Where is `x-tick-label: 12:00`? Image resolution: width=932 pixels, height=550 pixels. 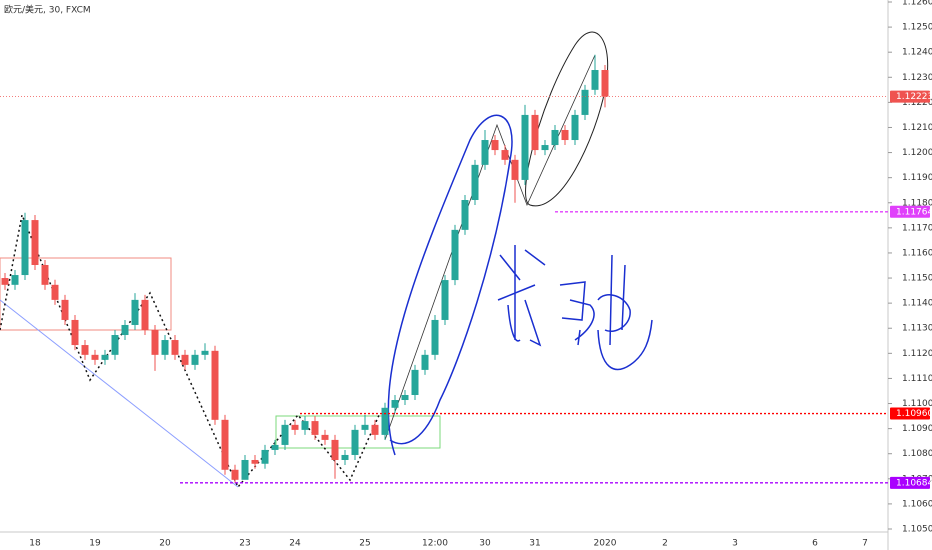
x-tick-label: 12:00 is located at coordinates (435, 544).